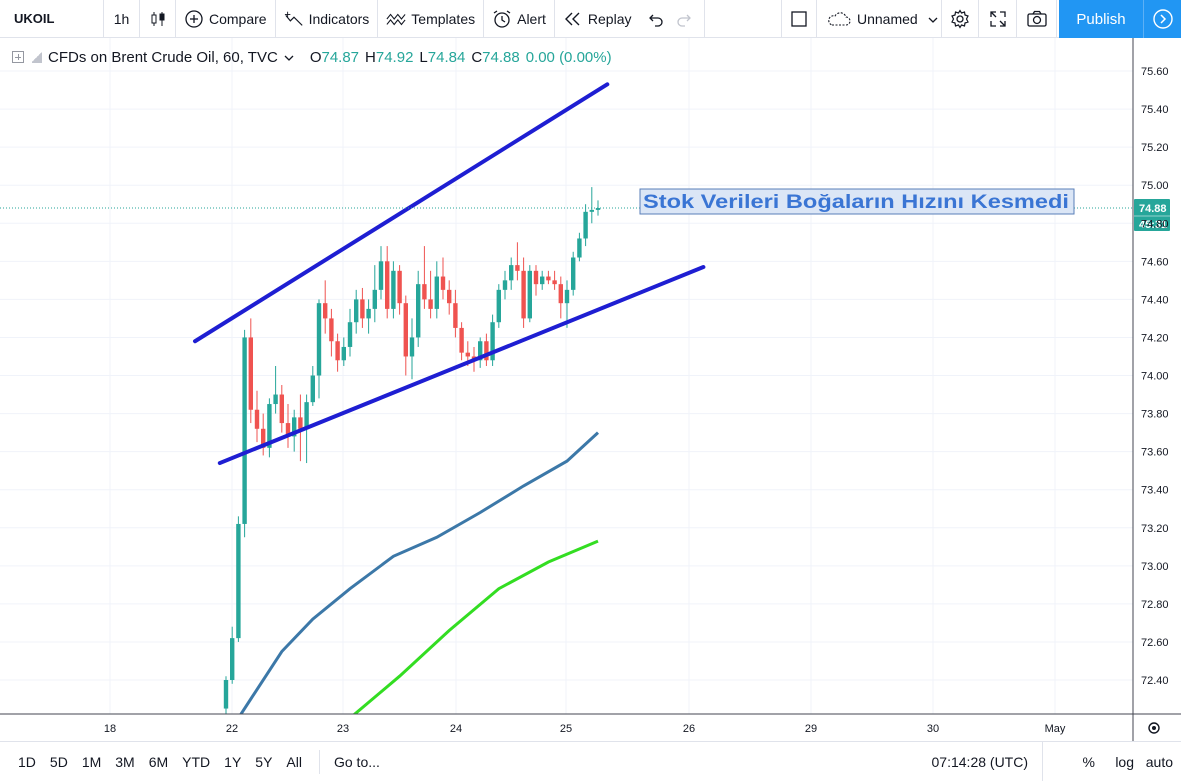 The width and height of the screenshot is (1181, 781). Describe the element at coordinates (1155, 415) in the screenshot. I see `y-tick-label: 73.80` at that location.